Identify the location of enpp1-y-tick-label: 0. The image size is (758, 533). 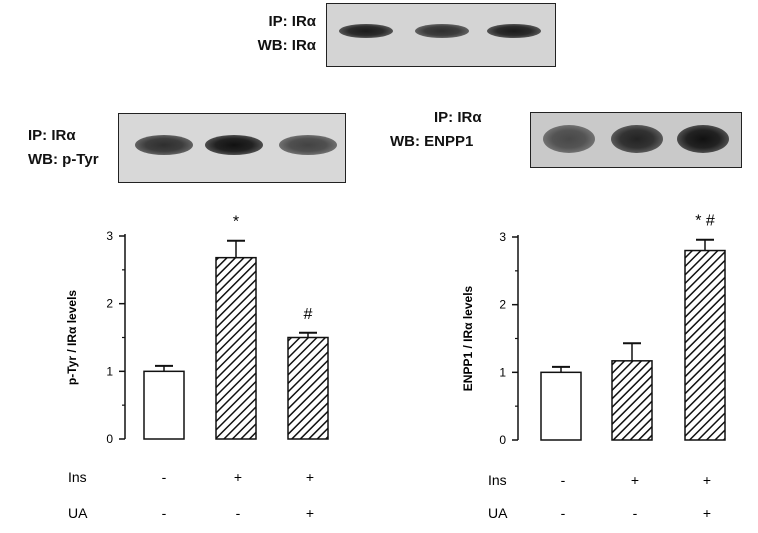
(502, 440).